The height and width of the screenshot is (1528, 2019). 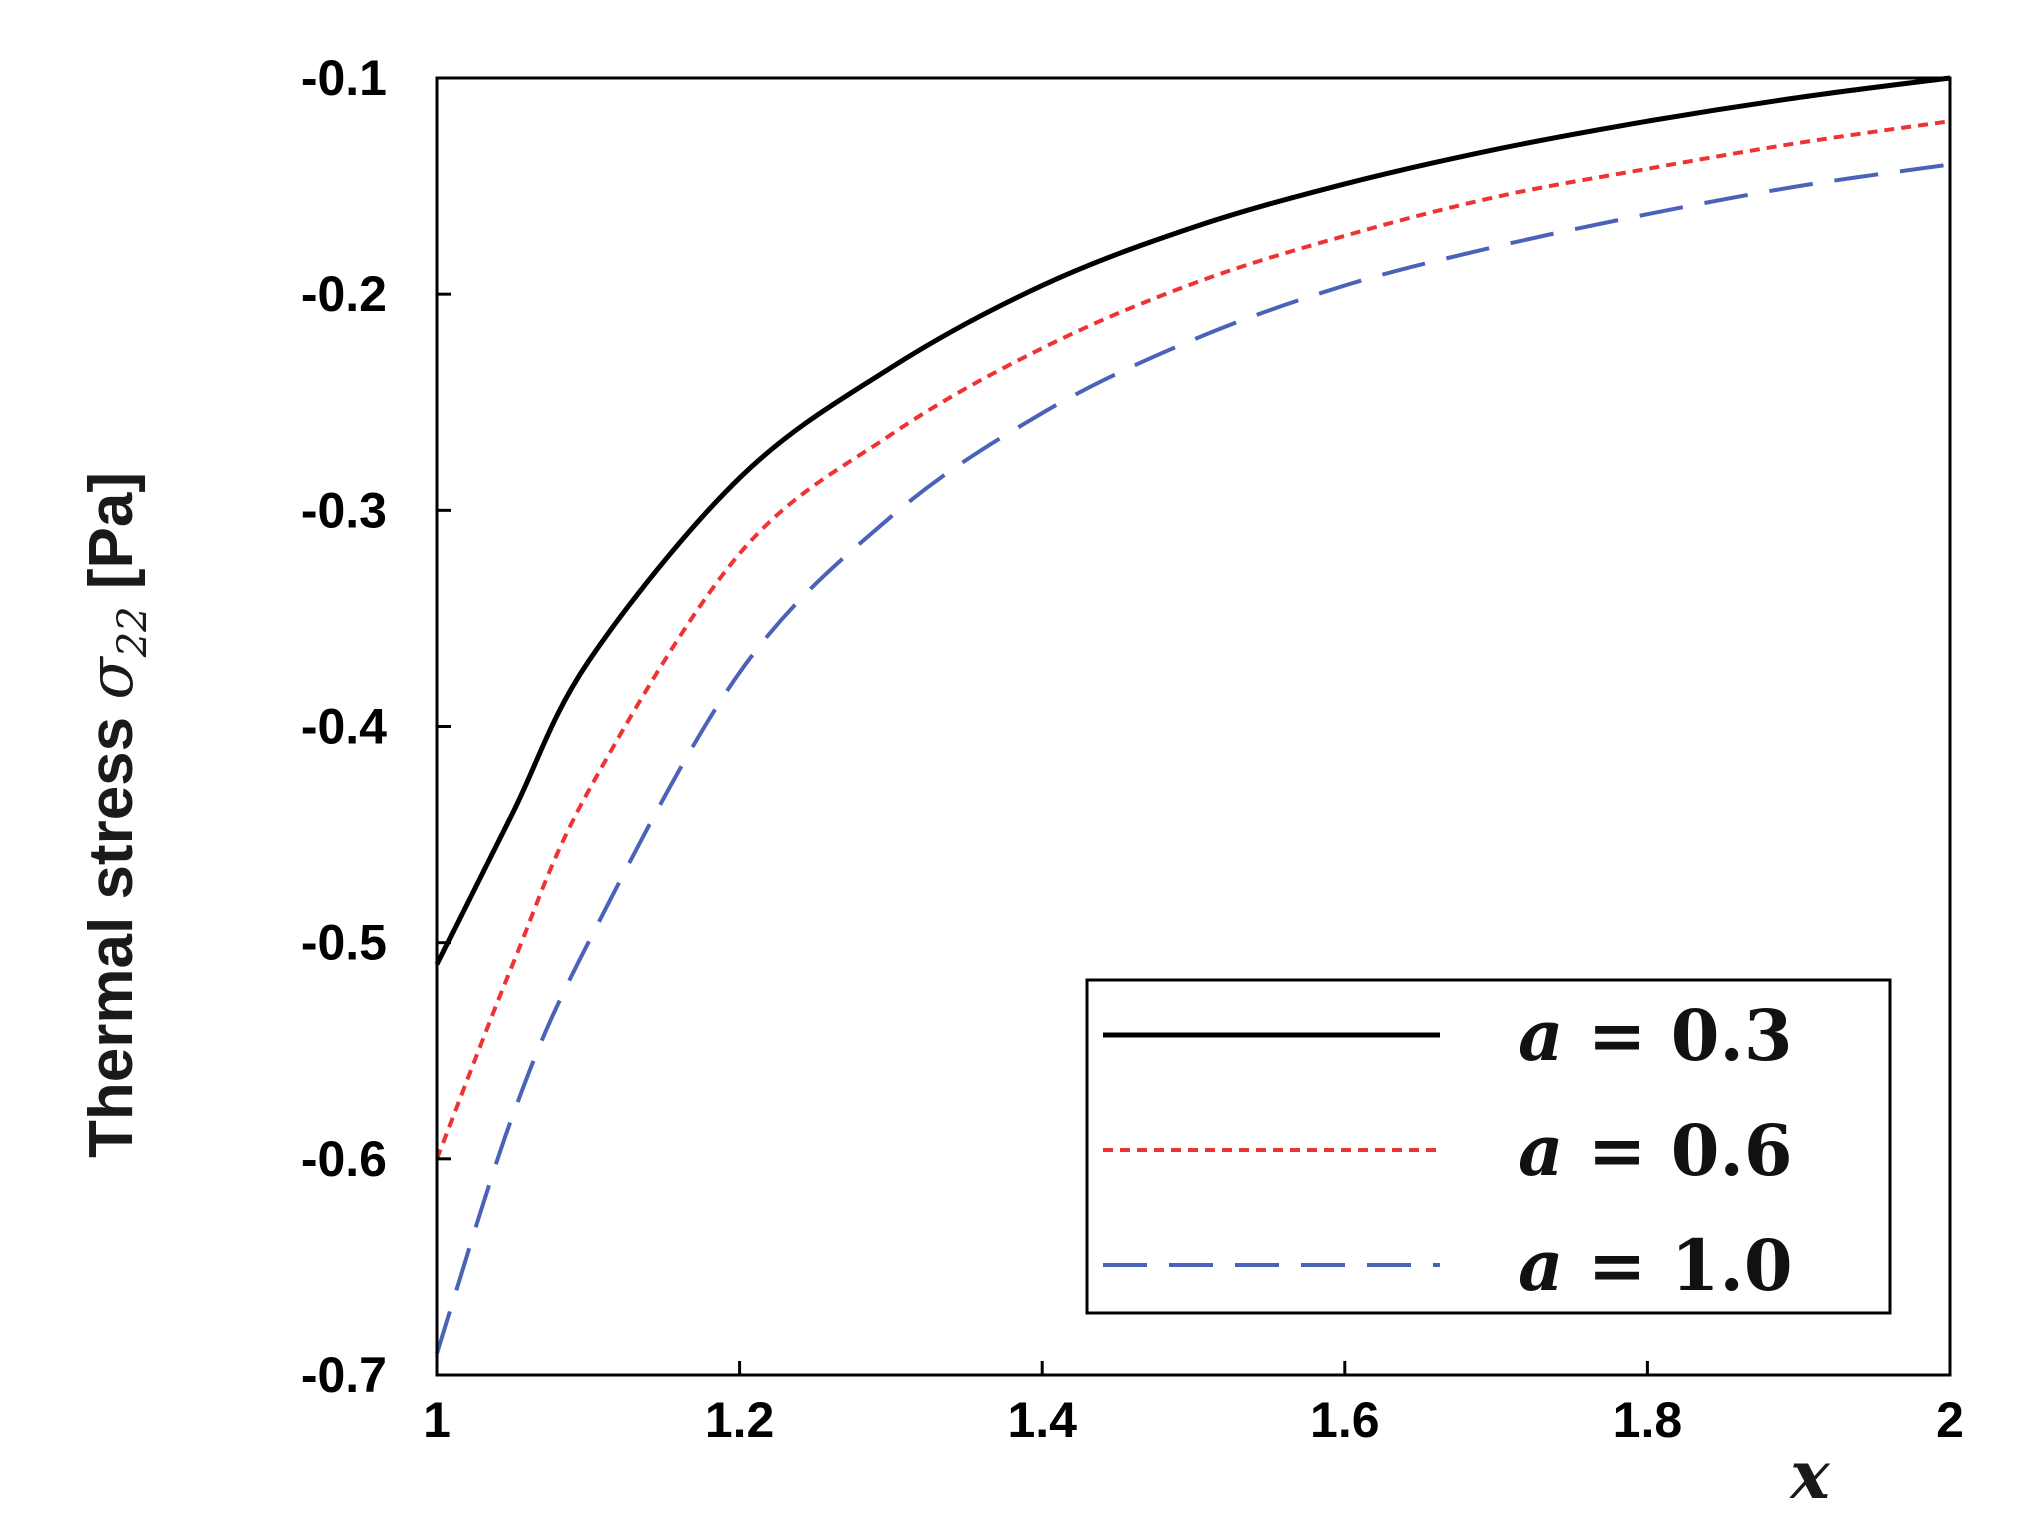 I want to click on y-axis-title-unit: [Pa], so click(x=111, y=539).